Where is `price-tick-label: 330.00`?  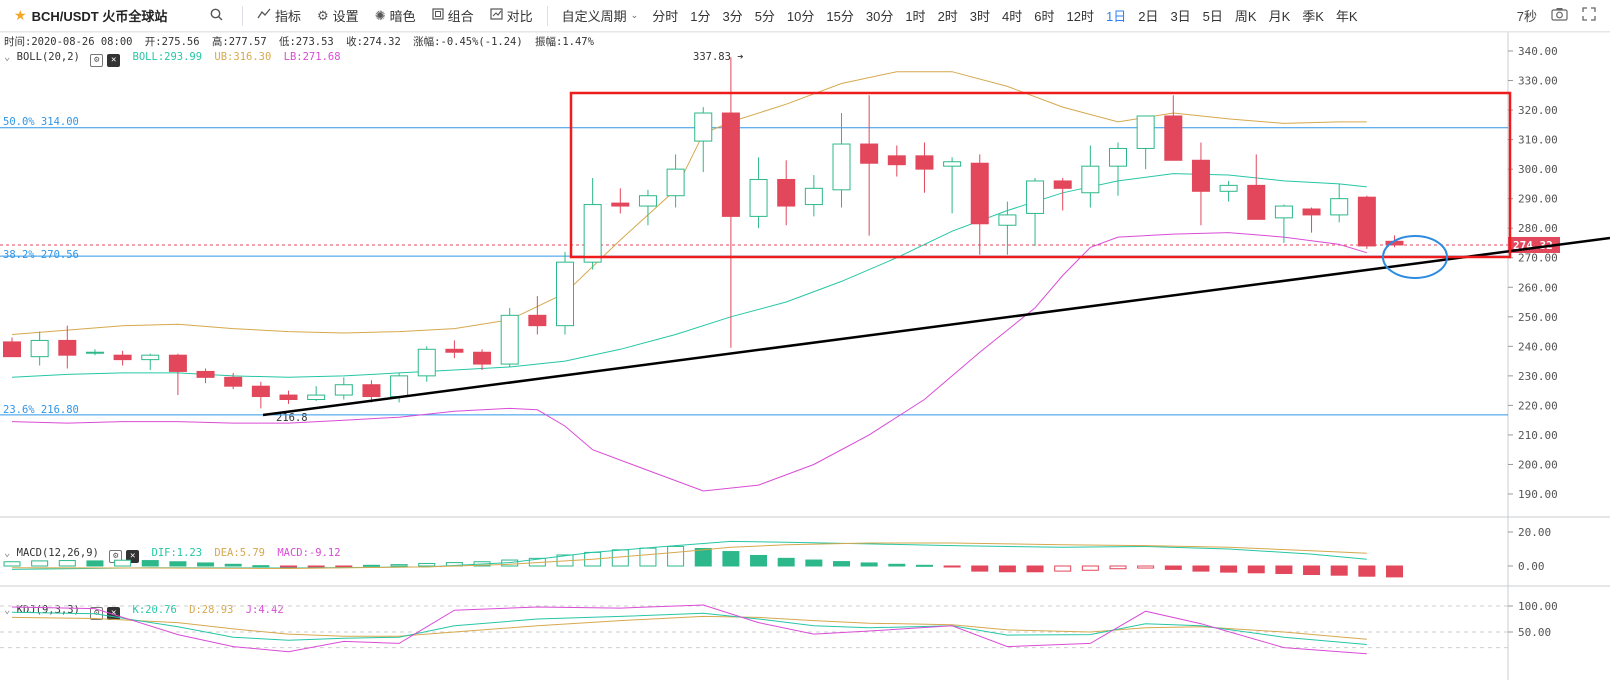 price-tick-label: 330.00 is located at coordinates (1538, 81).